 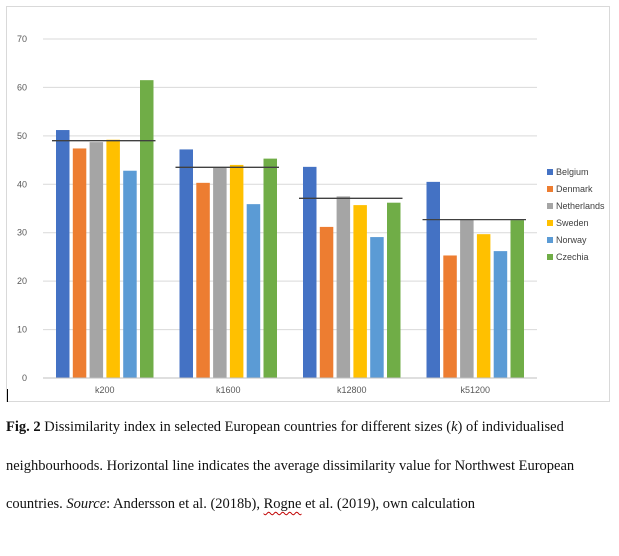 What do you see at coordinates (394, 290) in the screenshot?
I see `bar-czechia-k12800` at bounding box center [394, 290].